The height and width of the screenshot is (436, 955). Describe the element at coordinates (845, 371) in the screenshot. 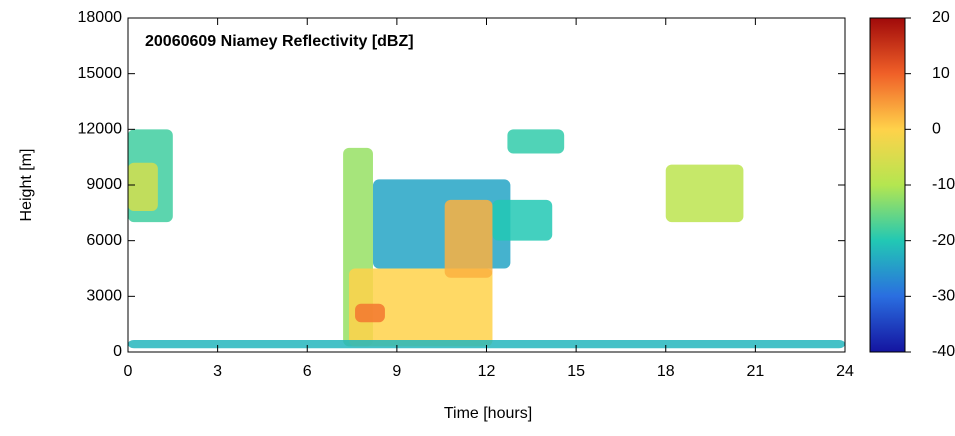

I see `x-tick-label: 24` at that location.